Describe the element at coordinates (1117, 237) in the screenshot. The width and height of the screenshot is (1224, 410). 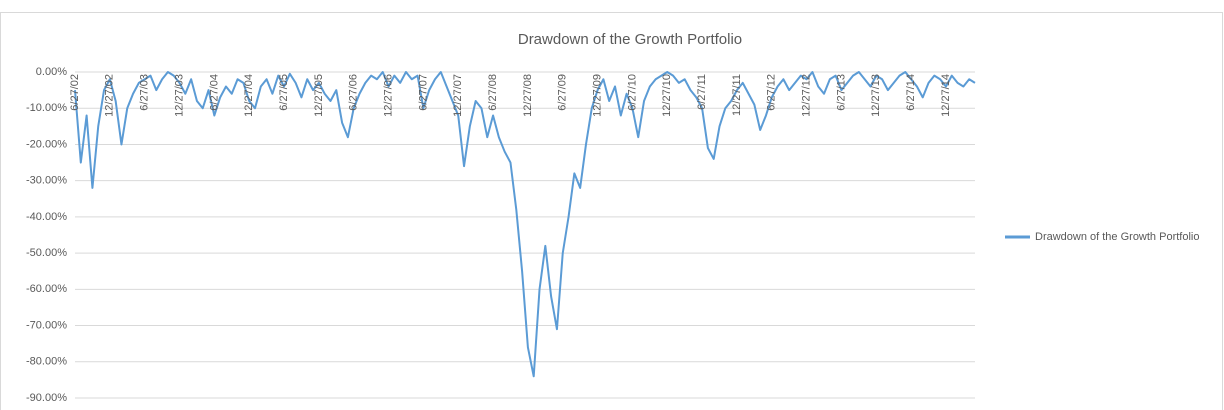
I see `legend-label: Drawdown of the Growth Portfolio` at that location.